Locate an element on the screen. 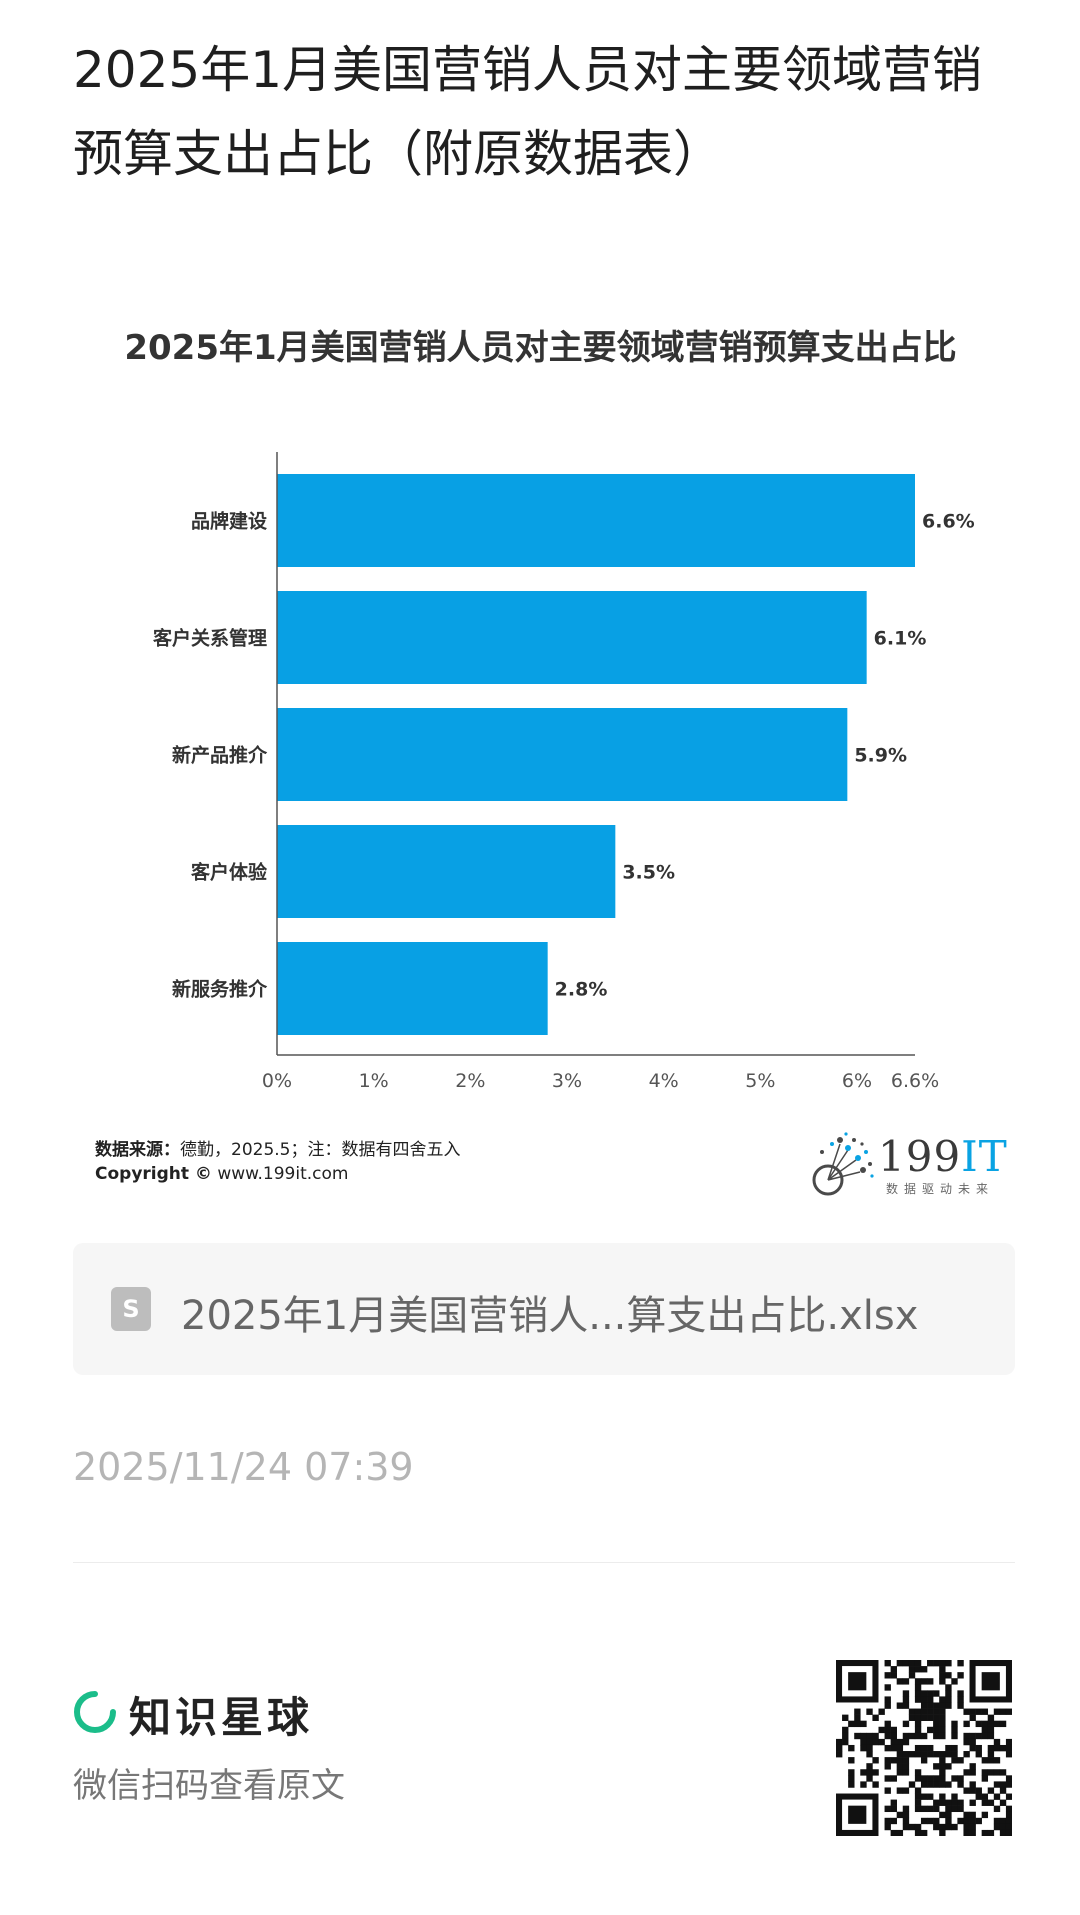 The width and height of the screenshot is (1080, 1915). copyright: Copyright © www.199it.com is located at coordinates (221, 1174).